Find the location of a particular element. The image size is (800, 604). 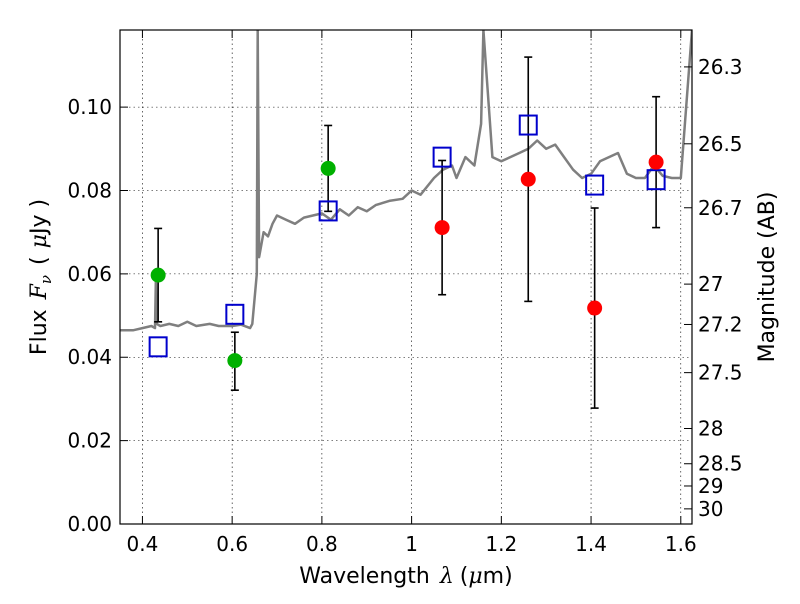

mag-tick-label: 27.5 is located at coordinates (720, 373).